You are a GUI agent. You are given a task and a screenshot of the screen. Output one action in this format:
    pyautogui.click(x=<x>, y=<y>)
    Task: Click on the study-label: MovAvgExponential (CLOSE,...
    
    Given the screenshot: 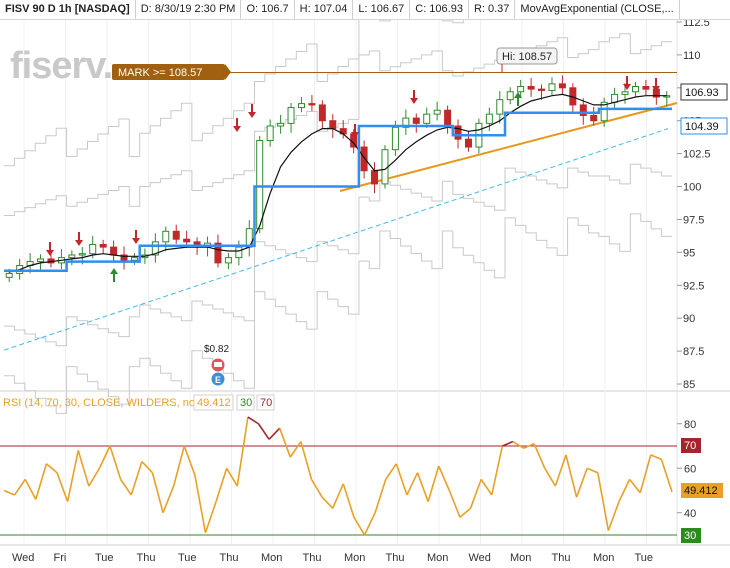 What is the action you would take?
    pyautogui.click(x=597, y=9)
    